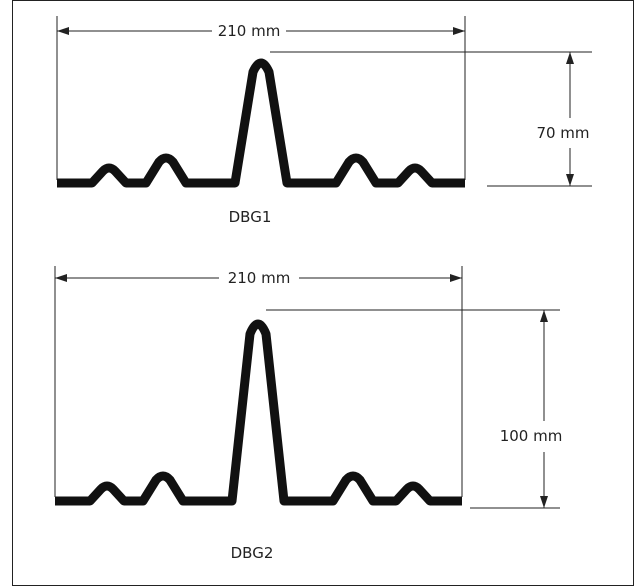 The image size is (635, 587). I want to click on dbg1-width-label: 210 mm, so click(249, 31).